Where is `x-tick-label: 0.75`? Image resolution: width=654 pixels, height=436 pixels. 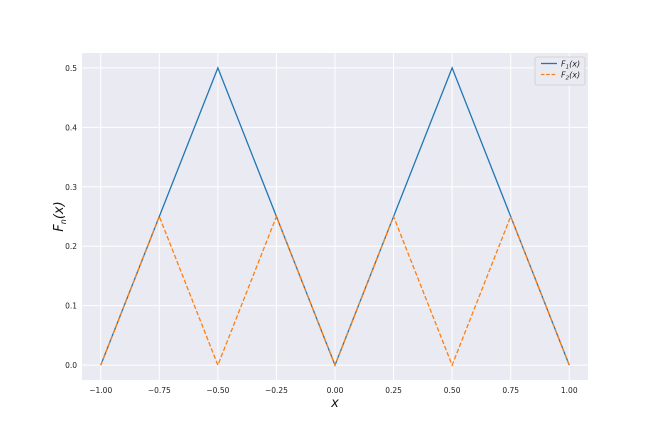 x-tick-label: 0.75 is located at coordinates (510, 390).